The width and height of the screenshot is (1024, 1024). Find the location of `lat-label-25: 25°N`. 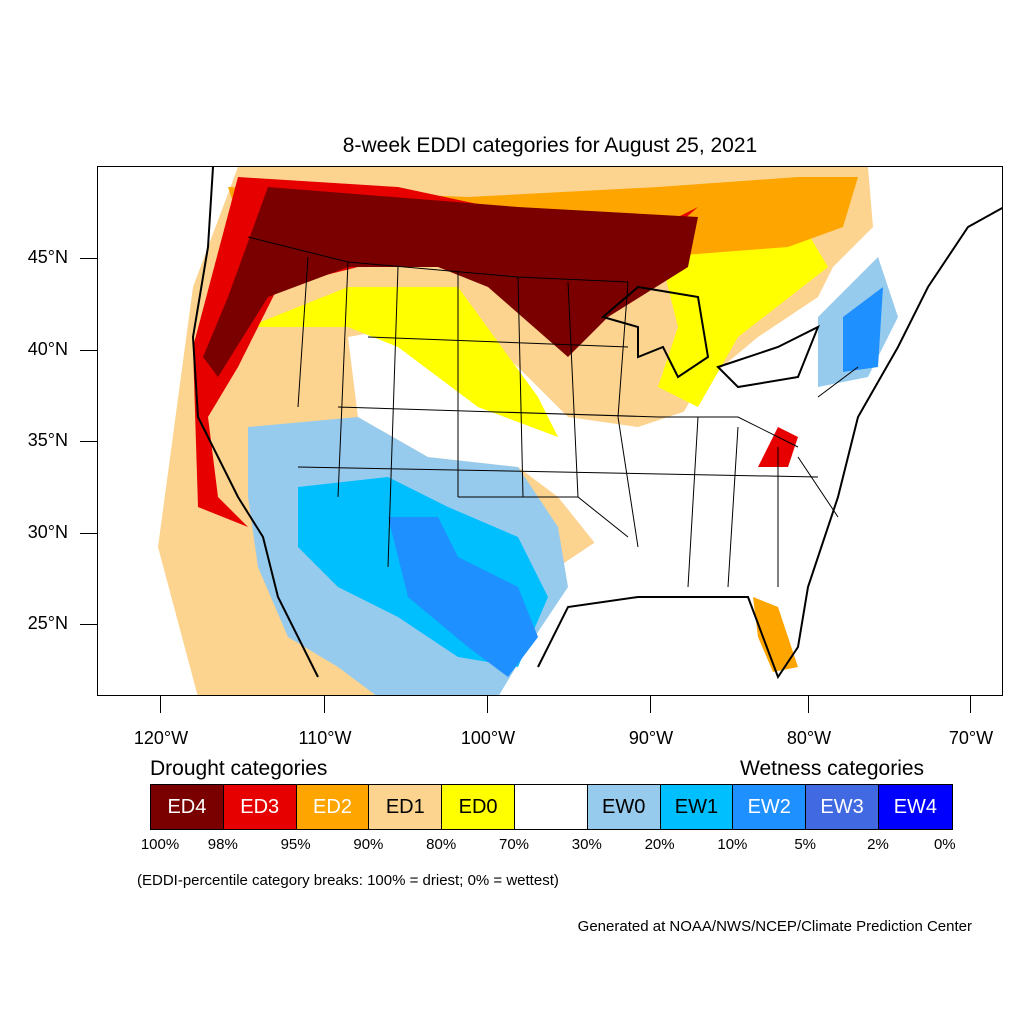

lat-label-25: 25°N is located at coordinates (47, 623).